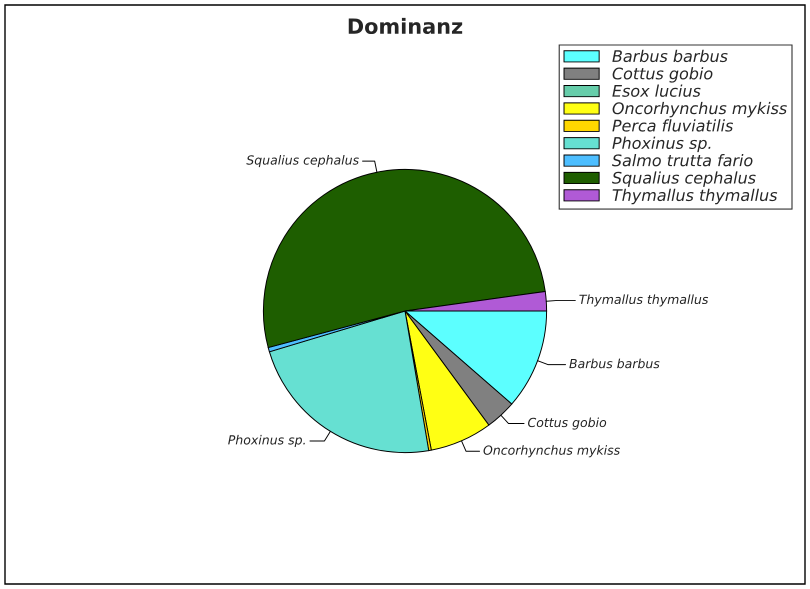 The height and width of the screenshot is (589, 810). I want to click on legend-label: Thymallus thymallus, so click(695, 196).